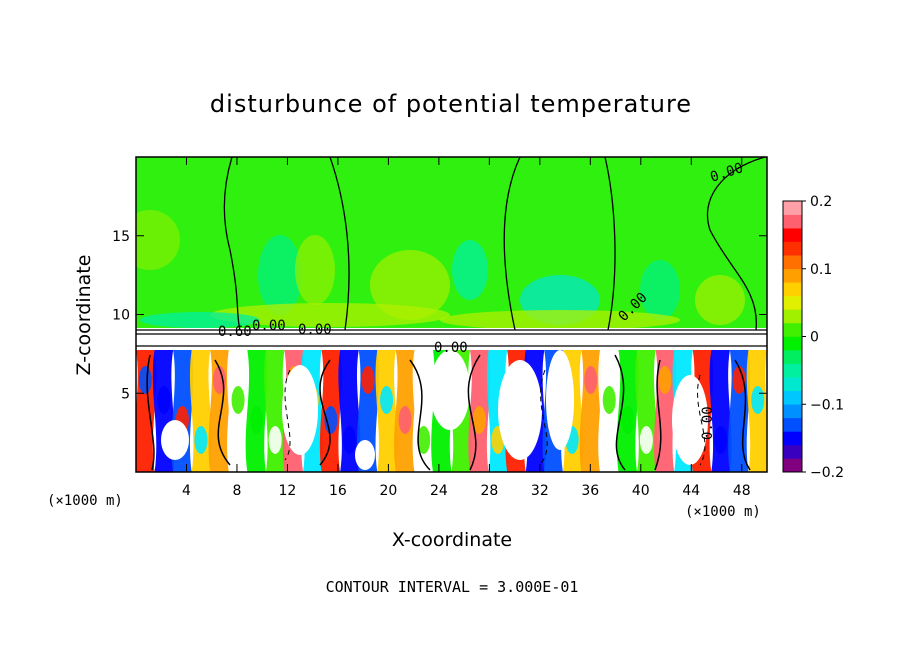 The image size is (904, 654). What do you see at coordinates (186, 491) in the screenshot?
I see `x-tick-label: 4` at bounding box center [186, 491].